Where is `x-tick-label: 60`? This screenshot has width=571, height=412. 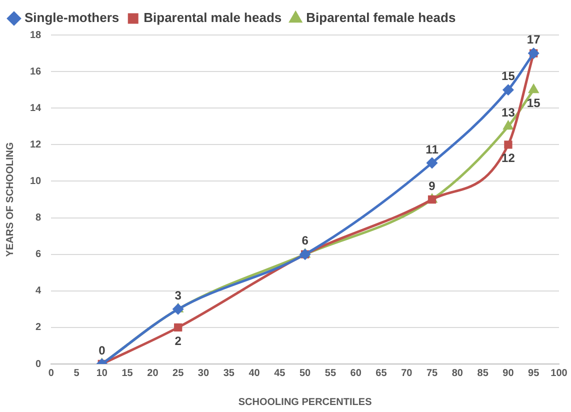
x-tick-label: 60 is located at coordinates (356, 373).